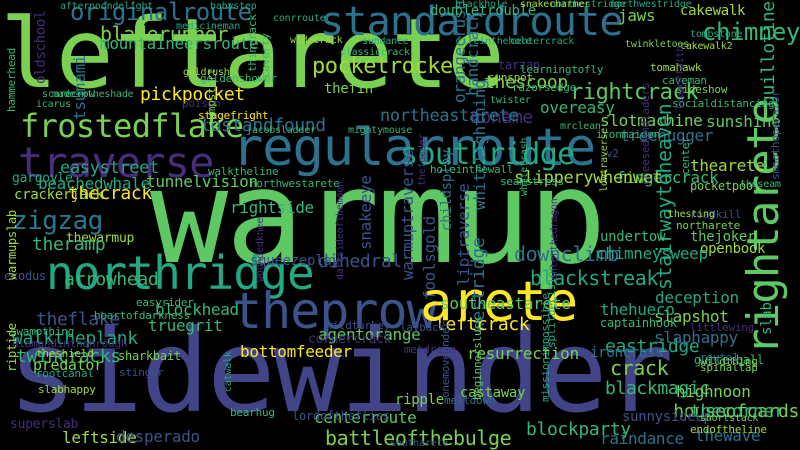 The width and height of the screenshot is (800, 450). What do you see at coordinates (667, 177) in the screenshot?
I see `word-60: fingercrack` at bounding box center [667, 177].